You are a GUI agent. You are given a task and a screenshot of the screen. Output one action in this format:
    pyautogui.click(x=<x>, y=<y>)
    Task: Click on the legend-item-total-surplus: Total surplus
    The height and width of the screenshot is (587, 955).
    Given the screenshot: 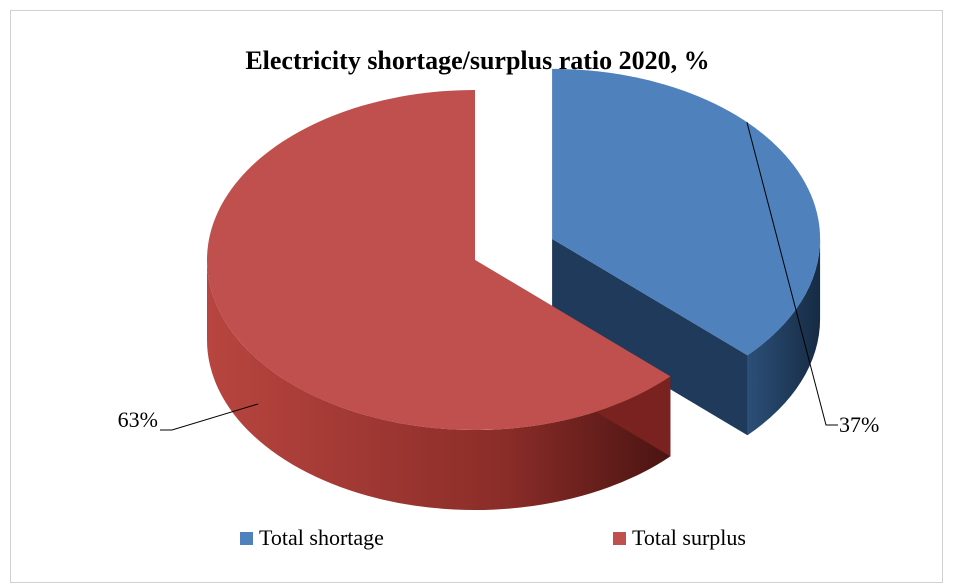 What is the action you would take?
    pyautogui.click(x=679, y=538)
    